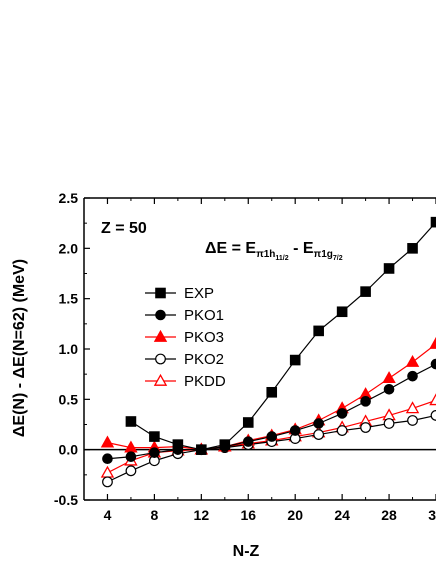 This screenshot has width=436, height=564. I want to click on legend-marker-pko1, so click(160, 315).